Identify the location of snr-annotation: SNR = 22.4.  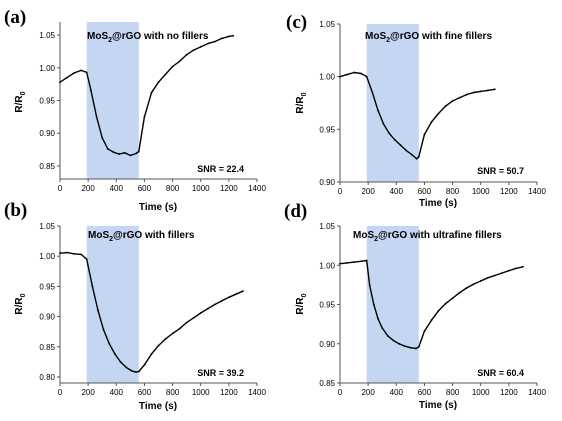
(220, 169).